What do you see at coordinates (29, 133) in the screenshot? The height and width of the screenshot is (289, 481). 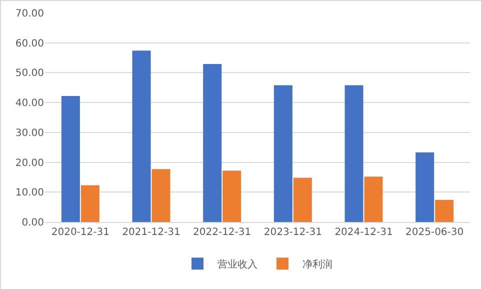 I see `y-tick-label: 30.00` at bounding box center [29, 133].